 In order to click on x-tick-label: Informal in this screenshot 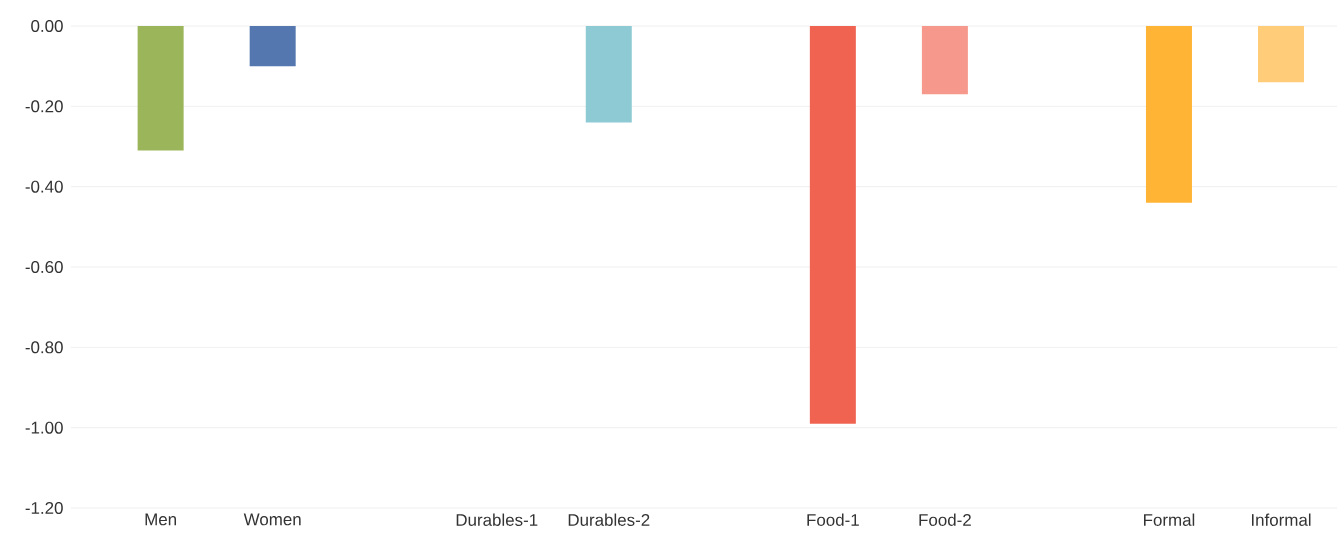, I will do `click(1281, 519)`.